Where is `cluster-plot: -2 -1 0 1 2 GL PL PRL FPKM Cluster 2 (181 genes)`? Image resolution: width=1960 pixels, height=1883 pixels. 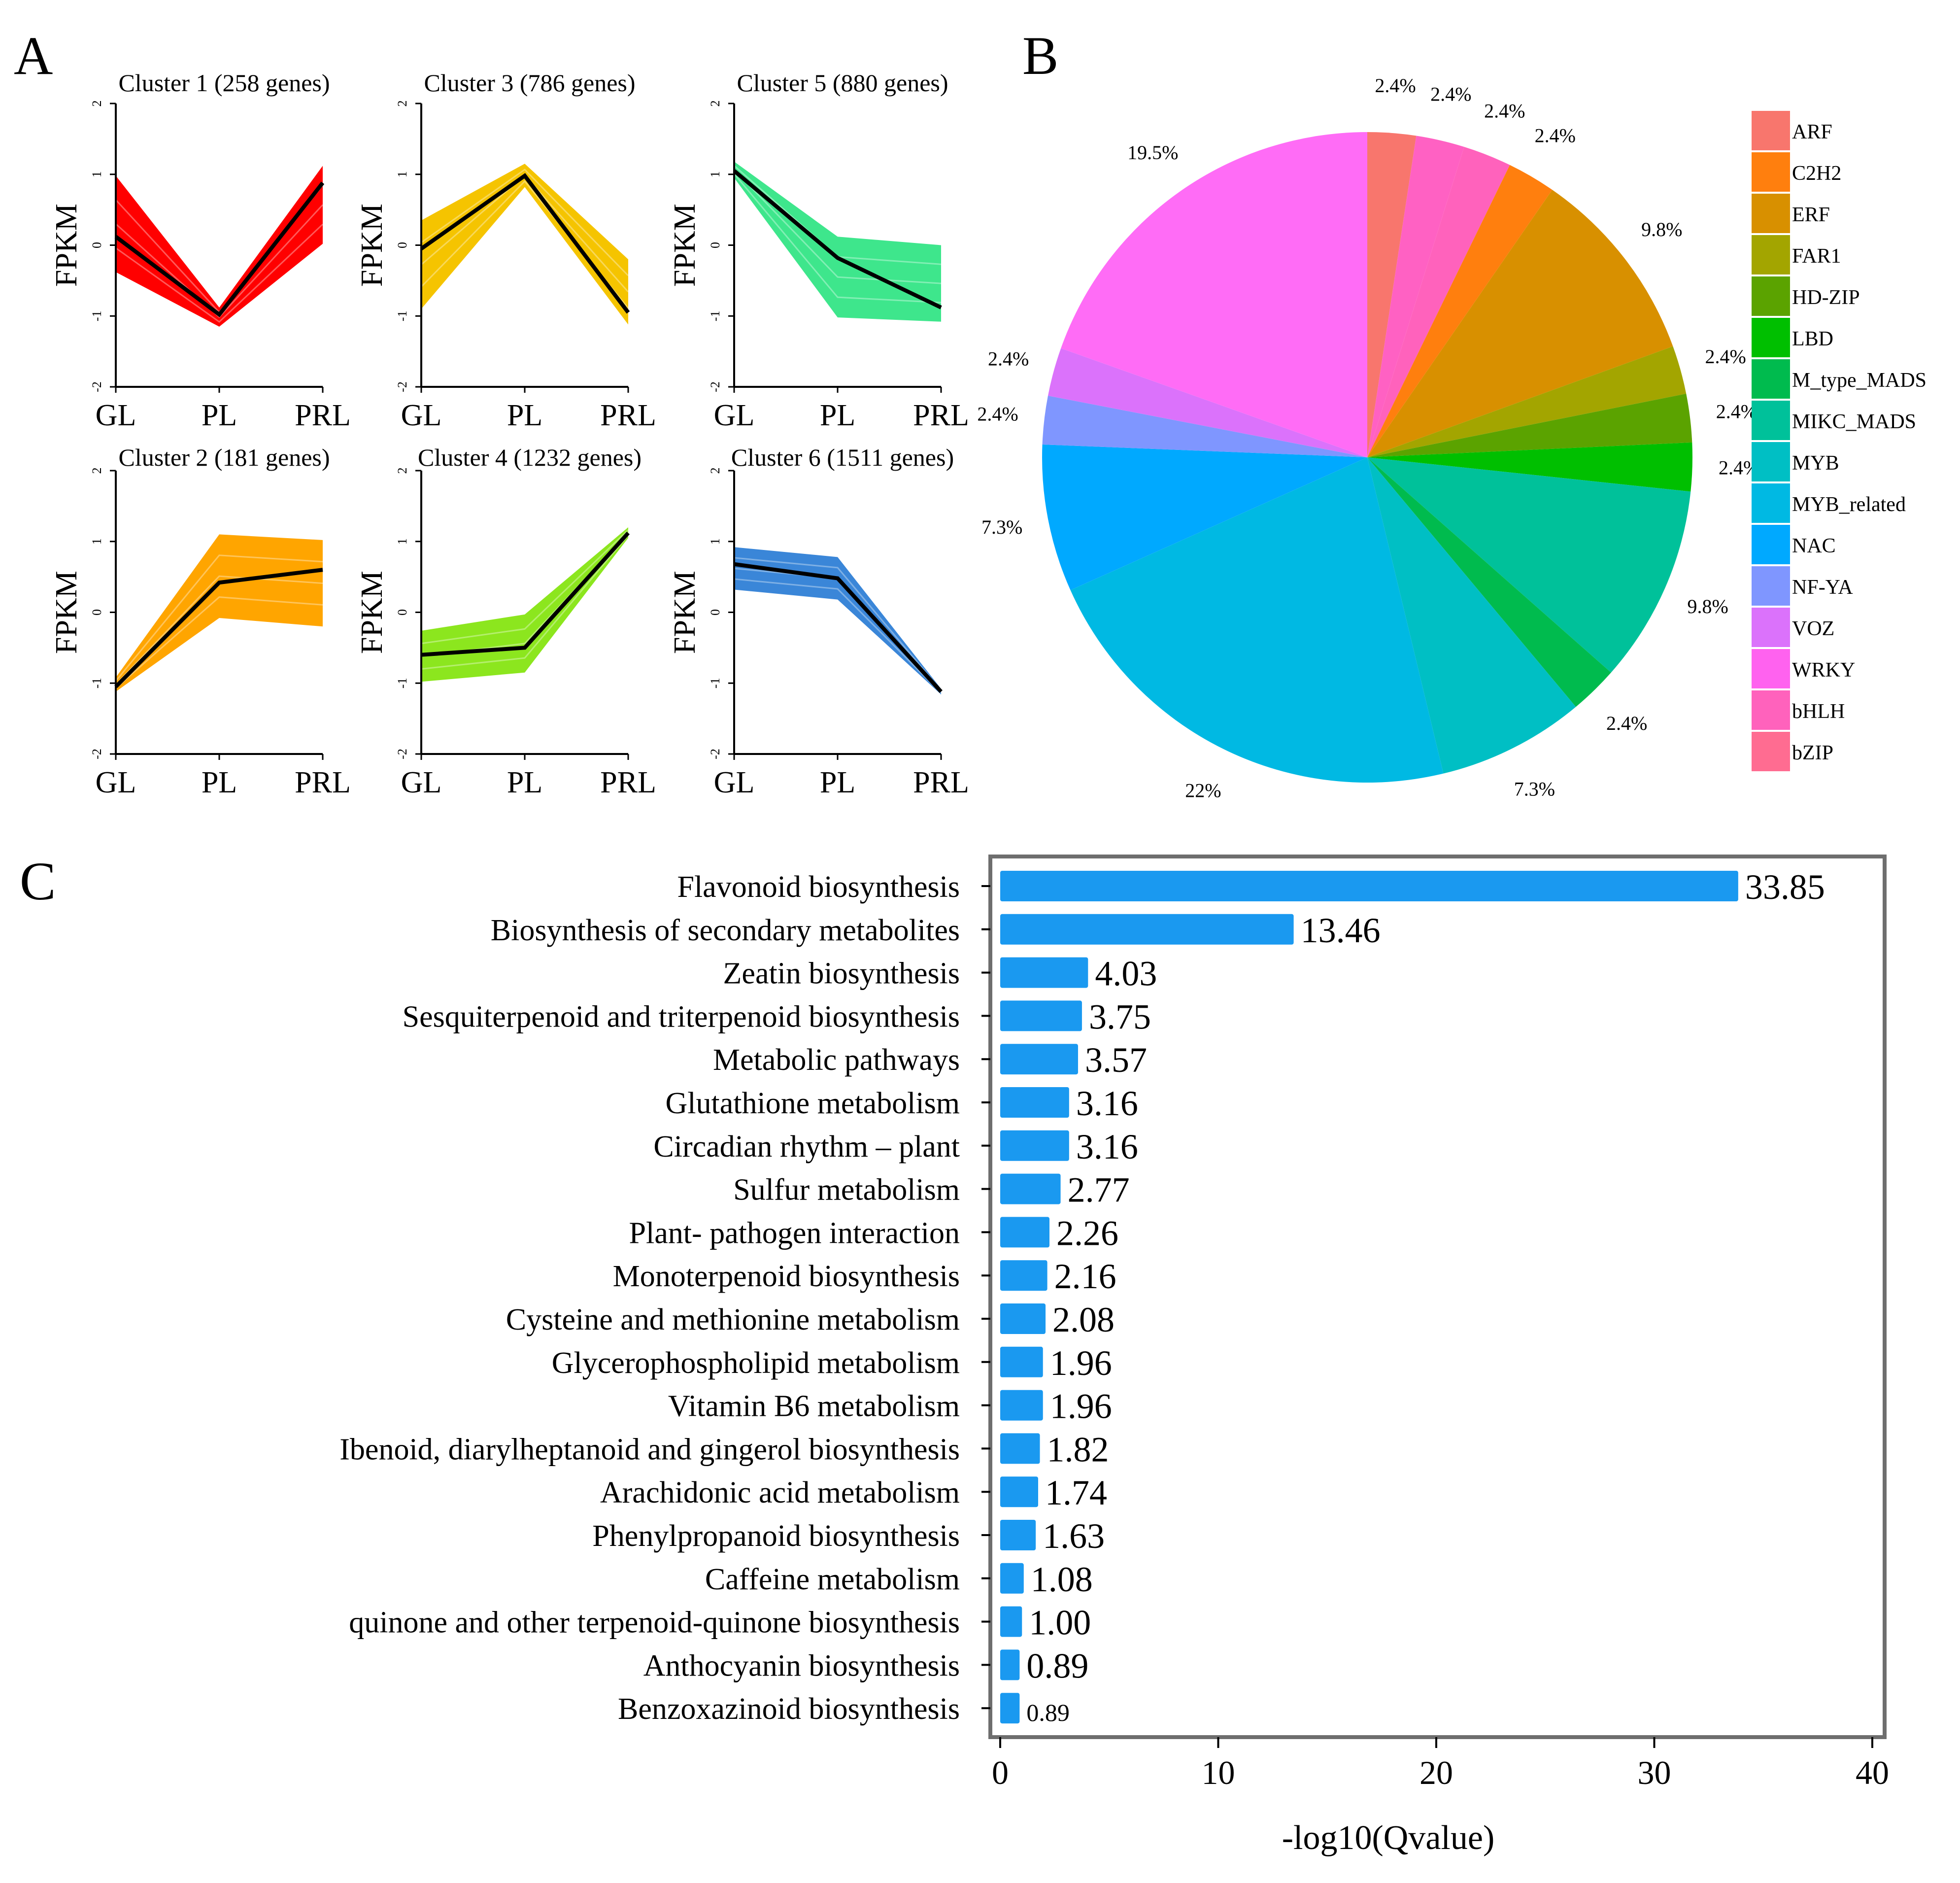
cluster-plot: -2 -1 0 1 2 GL PL PRL FPKM Cluster 2 (181 genes) is located at coordinates (200, 621).